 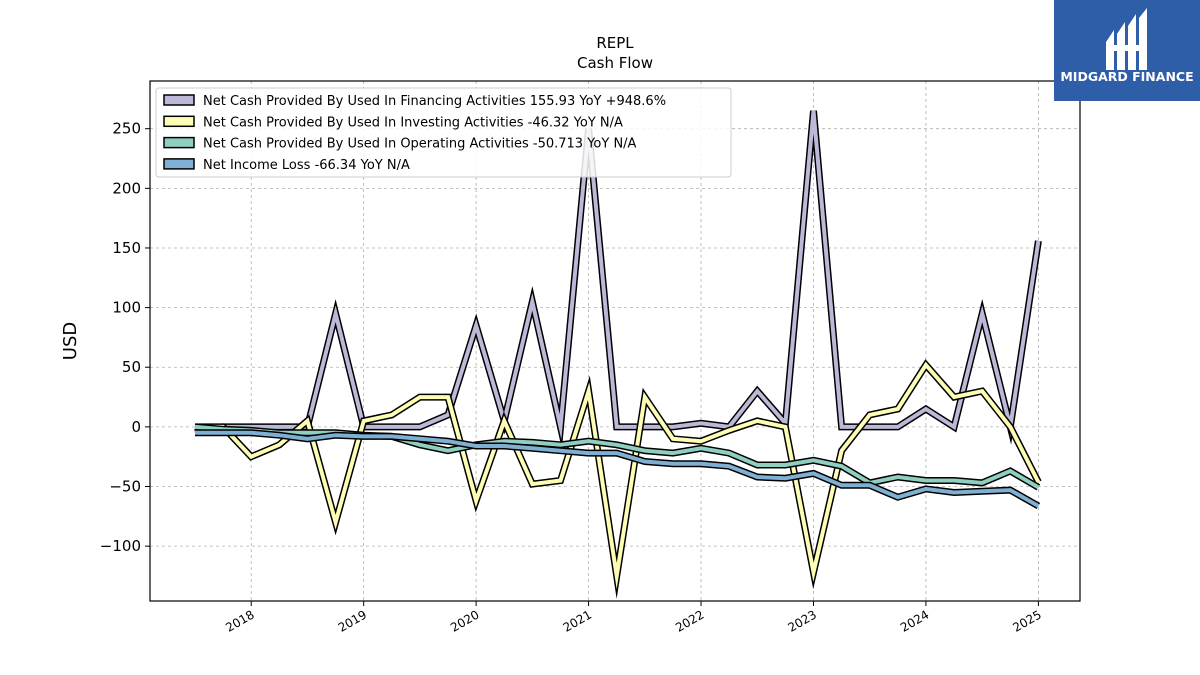 I want to click on chart-title: REPL, so click(x=615, y=43).